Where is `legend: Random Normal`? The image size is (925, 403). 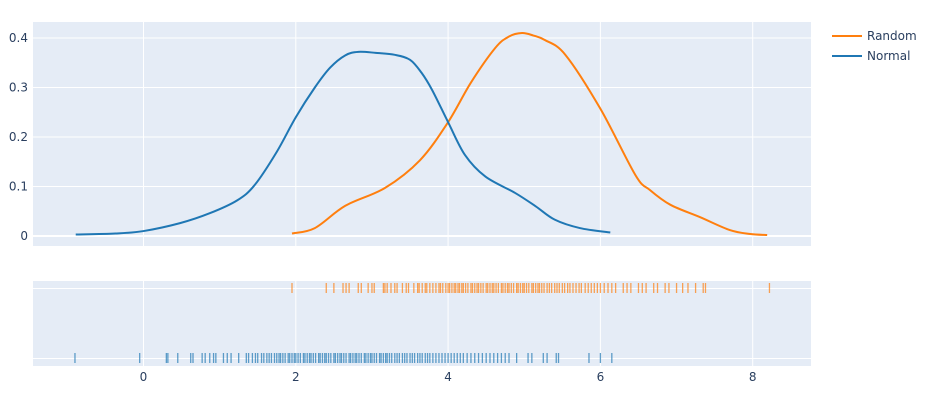
legend: Random Normal is located at coordinates (874, 46).